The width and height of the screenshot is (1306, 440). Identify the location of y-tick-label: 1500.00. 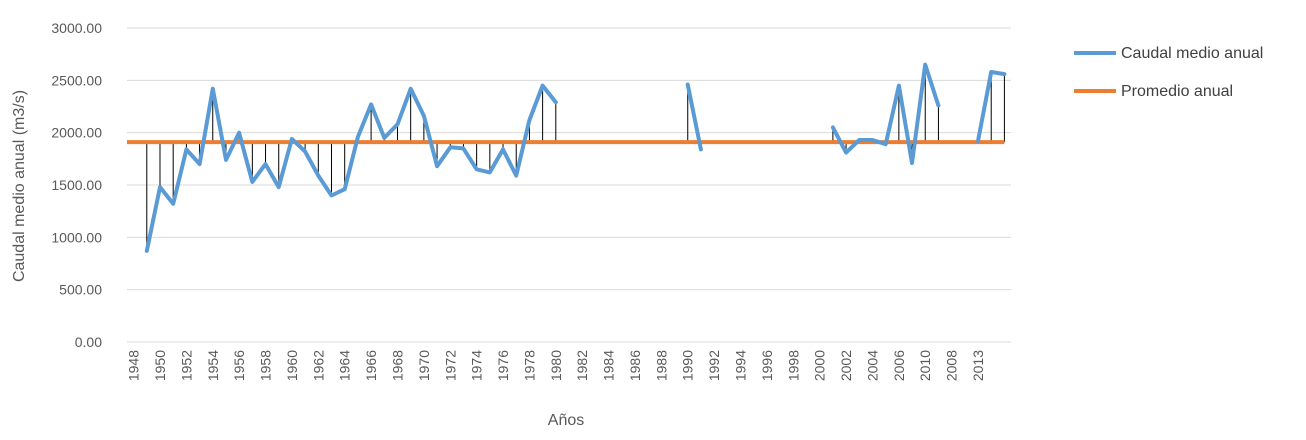
(76, 185).